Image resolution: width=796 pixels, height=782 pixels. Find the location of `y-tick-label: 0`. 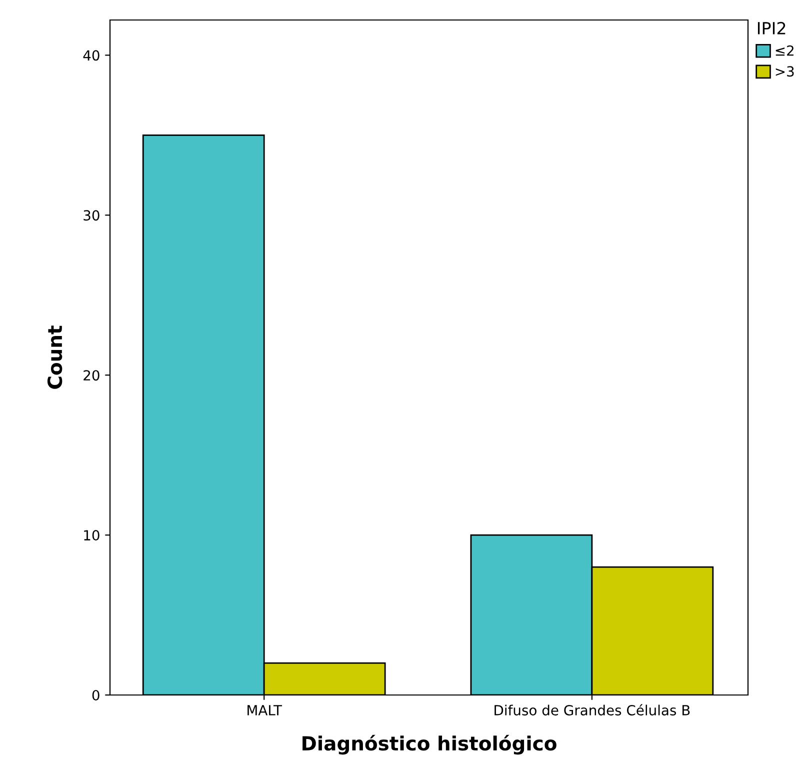

y-tick-label: 0 is located at coordinates (96, 695).